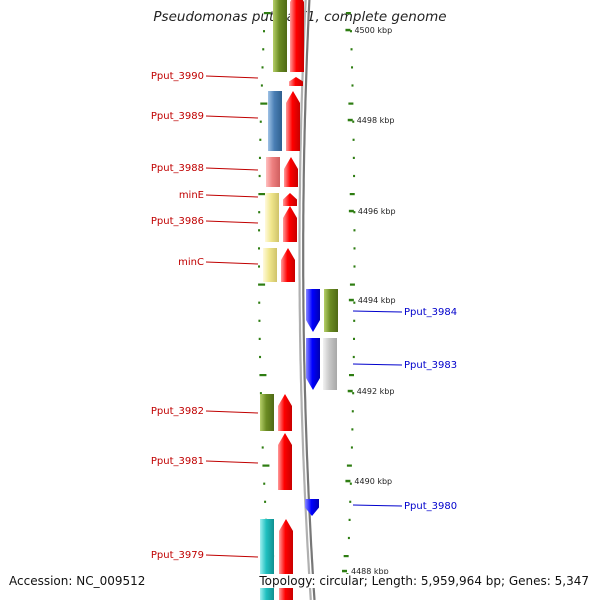  Describe the element at coordinates (177, 461) in the screenshot. I see `gene-label-forward: Pput_3981` at that location.